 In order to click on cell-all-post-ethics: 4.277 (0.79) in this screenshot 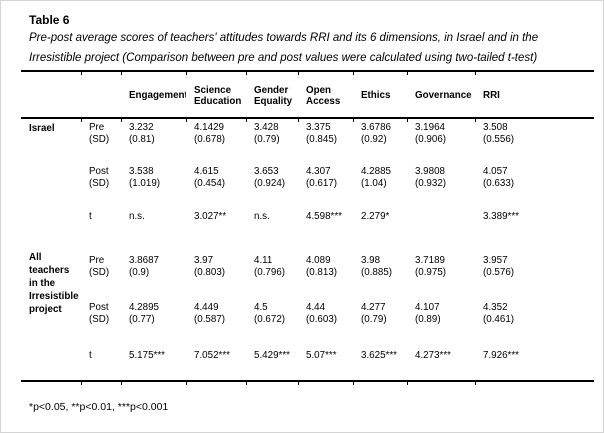, I will do `click(374, 313)`.